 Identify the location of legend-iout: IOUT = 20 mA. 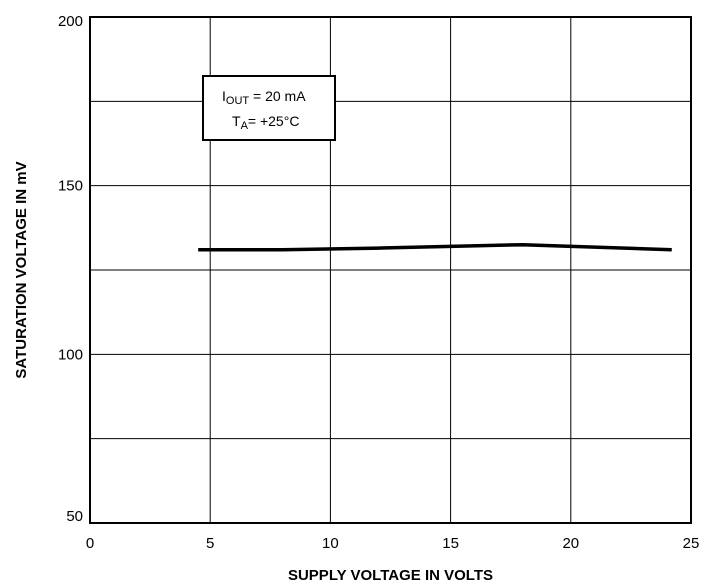
(264, 97).